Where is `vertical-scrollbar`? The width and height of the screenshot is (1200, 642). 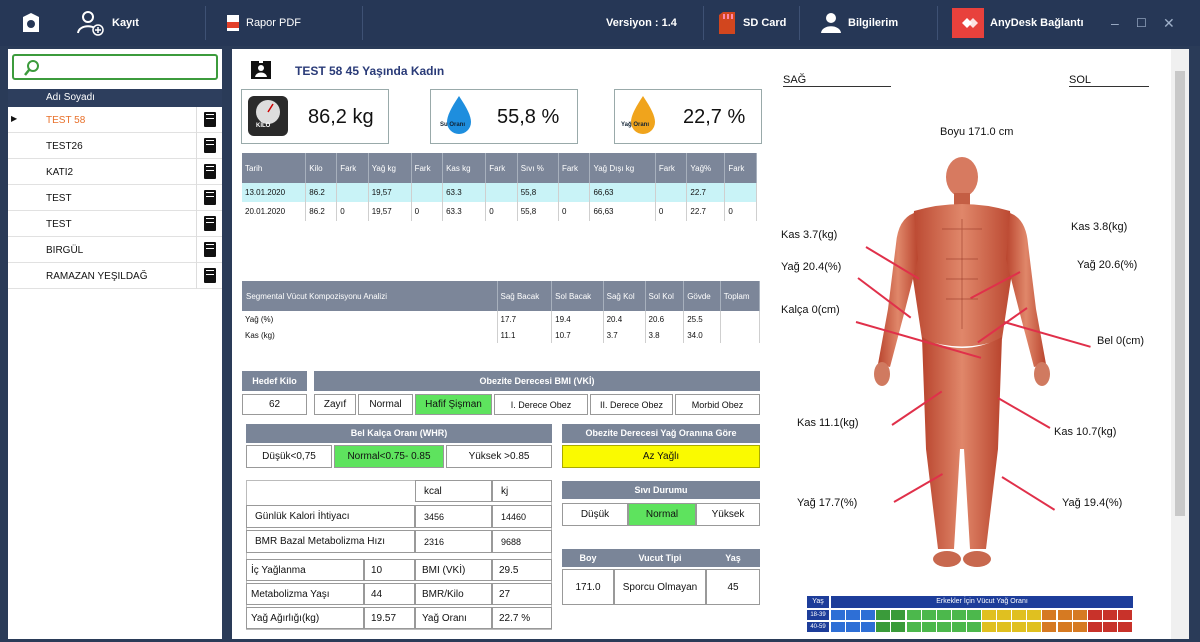
vertical-scrollbar is located at coordinates (1180, 344).